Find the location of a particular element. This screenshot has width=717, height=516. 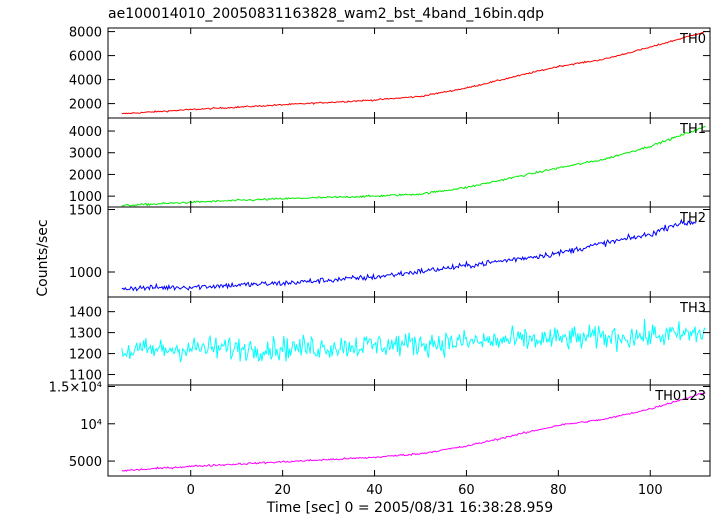

series-label: TH1 is located at coordinates (692, 129).